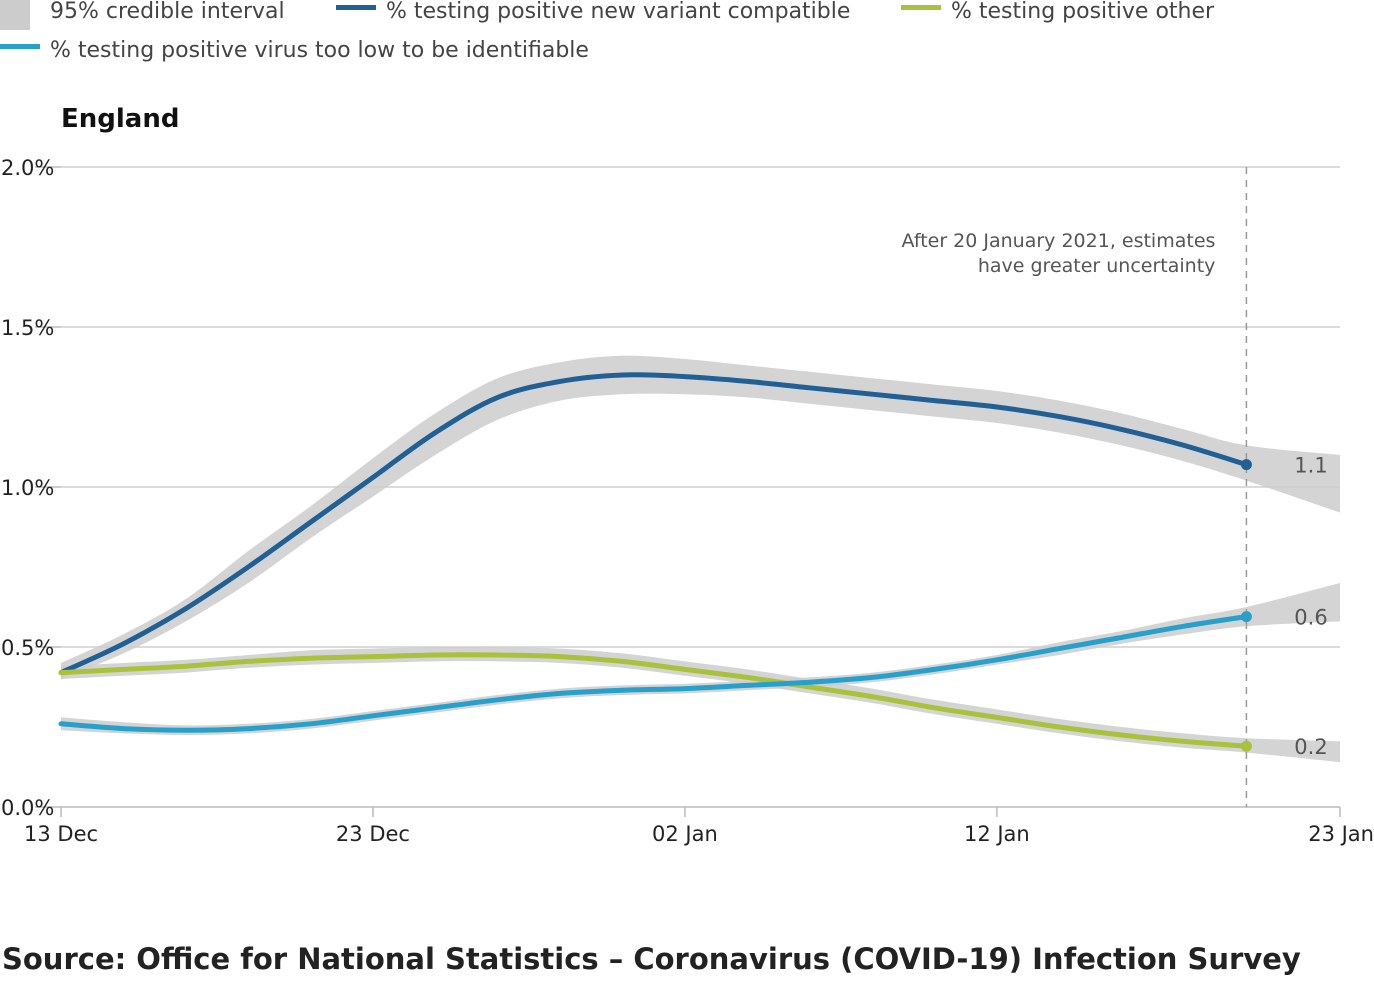 This screenshot has height=982, width=1374. What do you see at coordinates (373, 834) in the screenshot?
I see `x-tick-label: 23 Dec` at bounding box center [373, 834].